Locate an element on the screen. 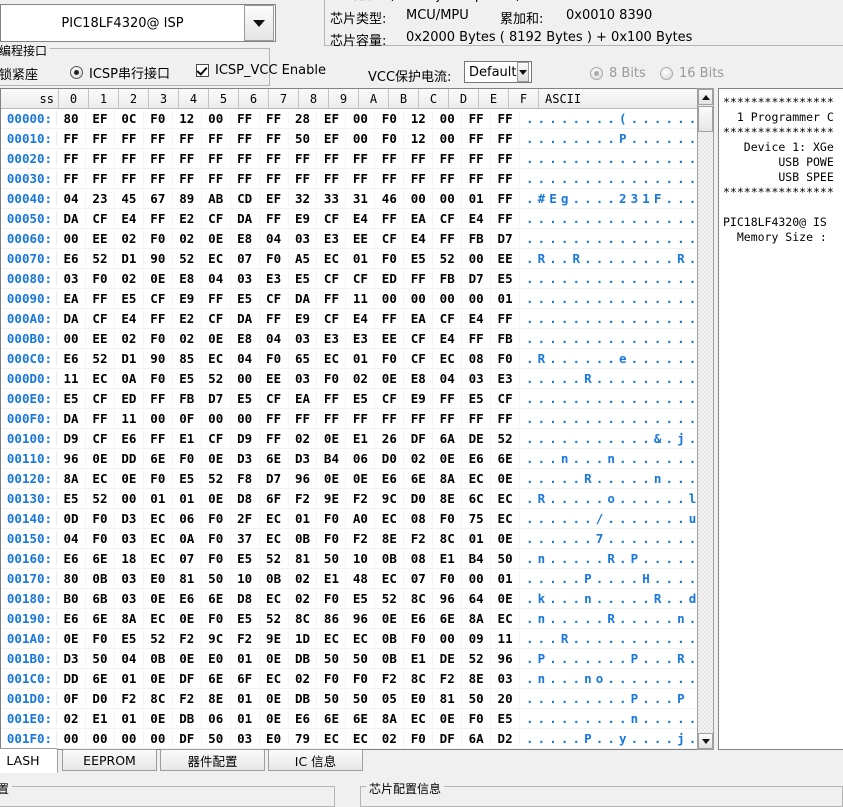  vcc-protect-current-select: Default is located at coordinates (498, 72).